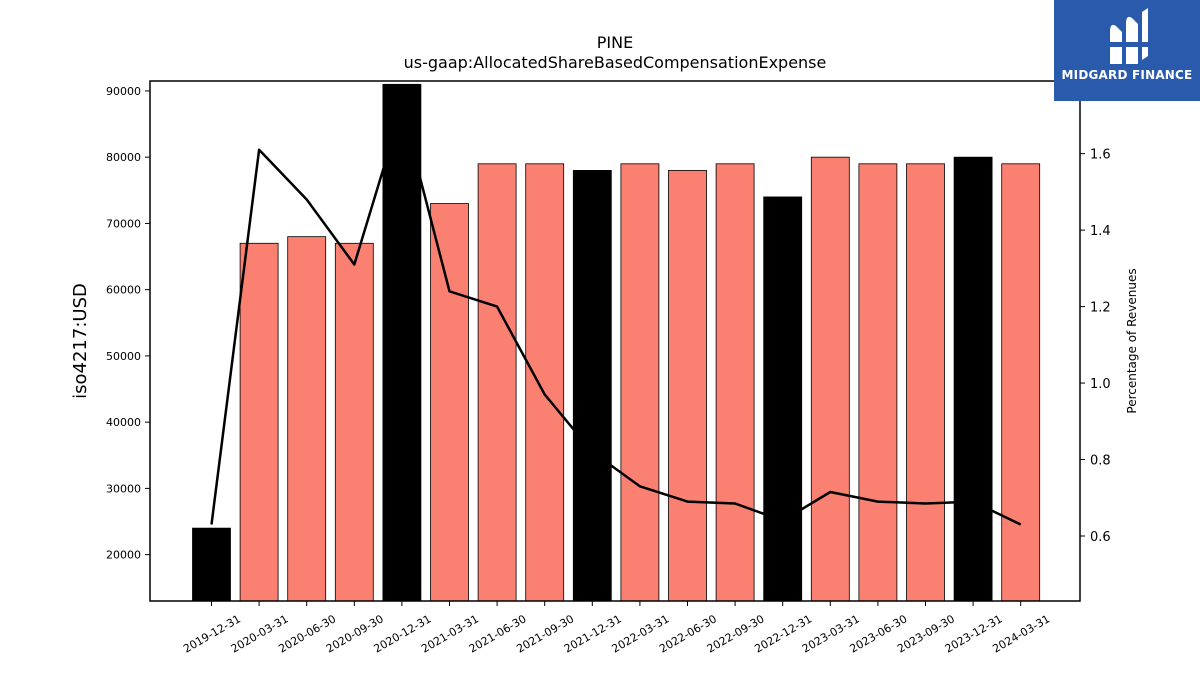  I want to click on y-tick-label: 70000, so click(123, 223).